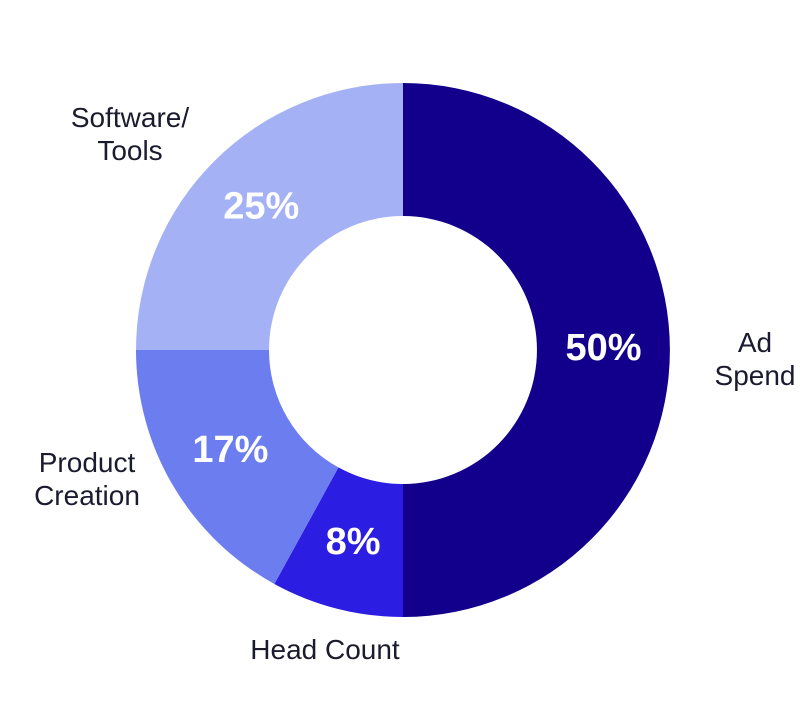  Describe the element at coordinates (325, 649) in the screenshot. I see `category-label: Head Count` at that location.